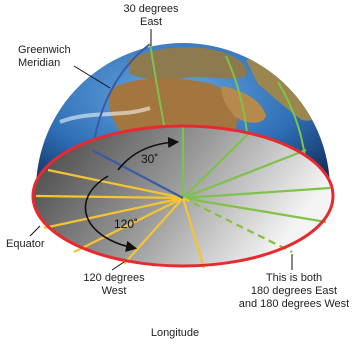 This screenshot has width=358, height=344. I want to click on angle-30-label: 30˚, so click(149, 159).